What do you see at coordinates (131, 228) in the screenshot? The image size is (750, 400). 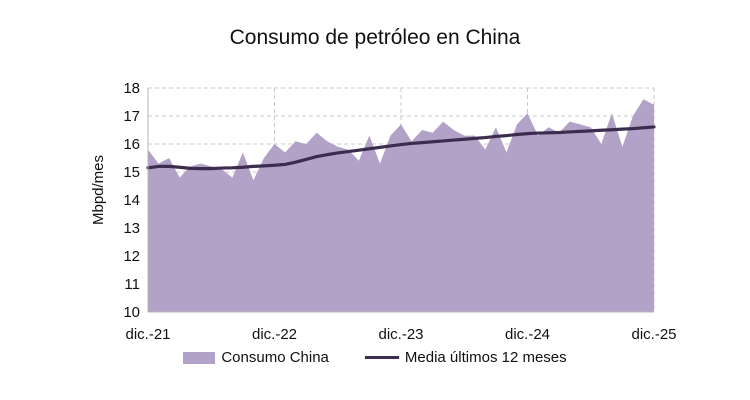 I see `y-tick-label-13: 13` at bounding box center [131, 228].